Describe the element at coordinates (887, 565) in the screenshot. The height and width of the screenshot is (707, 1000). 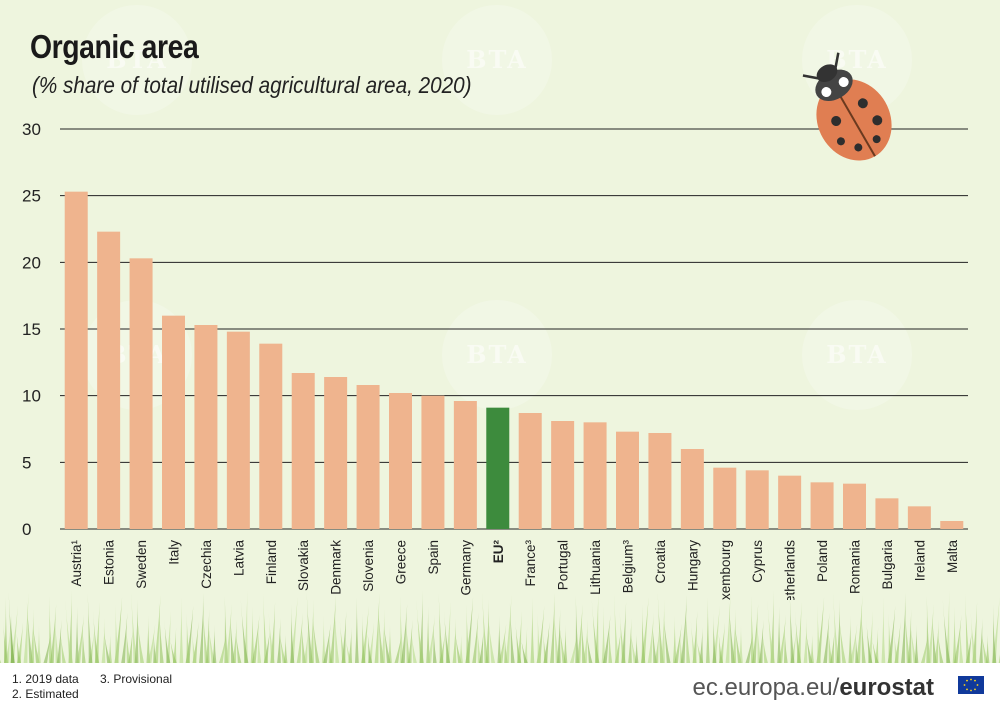
I see `x-tick-label: Bulgaria` at that location.